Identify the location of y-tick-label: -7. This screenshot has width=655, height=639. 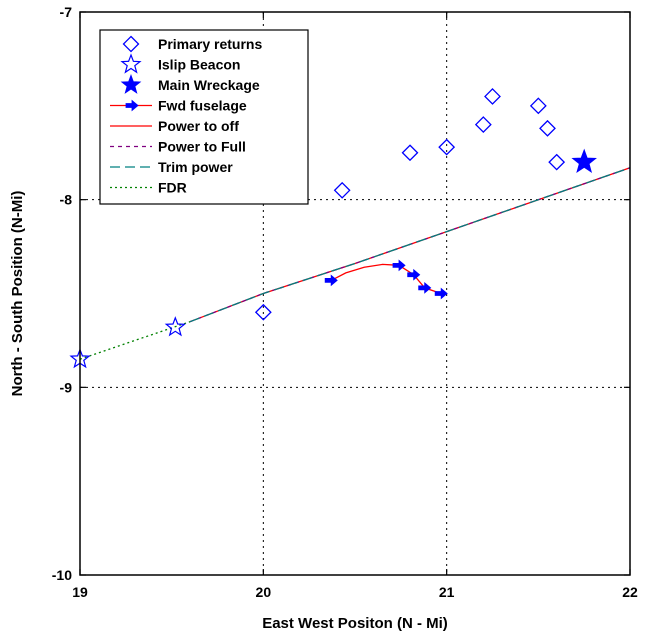
(66, 12).